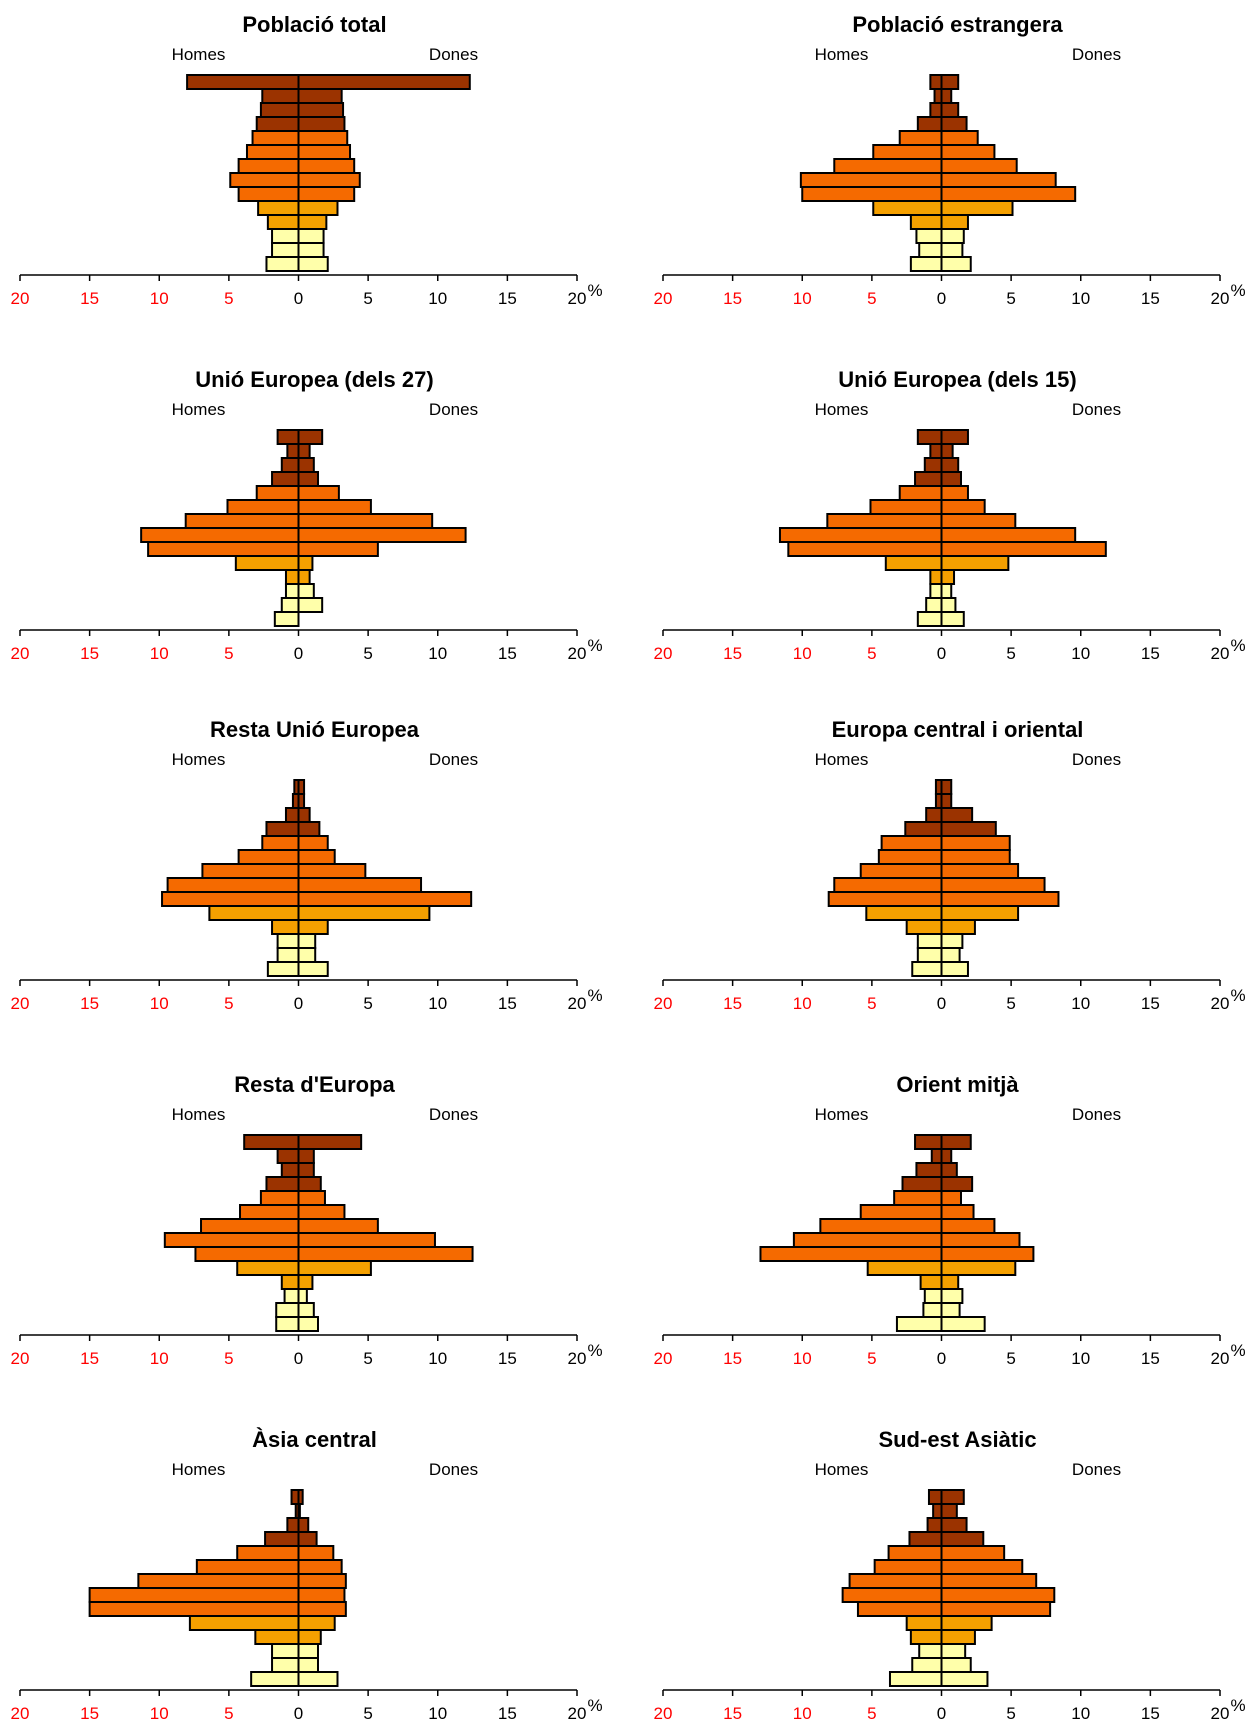  I want to click on chart-title: Resta d'Europa, so click(314, 1084).